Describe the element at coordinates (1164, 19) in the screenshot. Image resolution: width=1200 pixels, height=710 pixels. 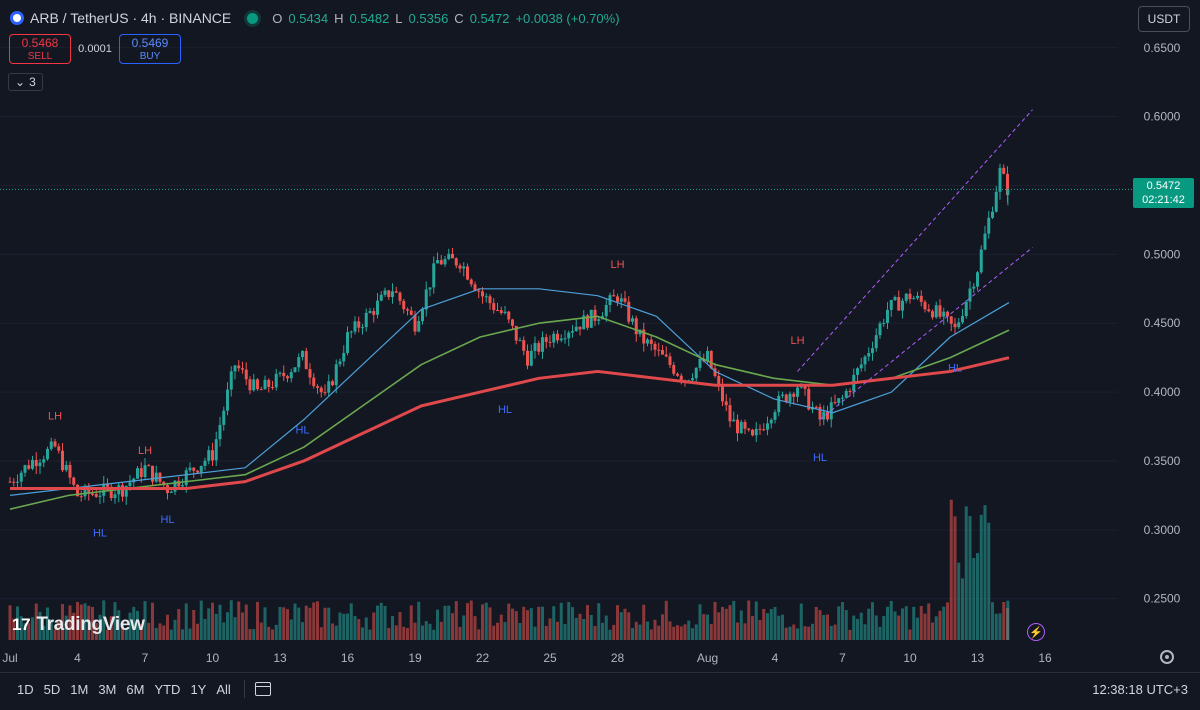
I see `currency-selector: USDT` at that location.